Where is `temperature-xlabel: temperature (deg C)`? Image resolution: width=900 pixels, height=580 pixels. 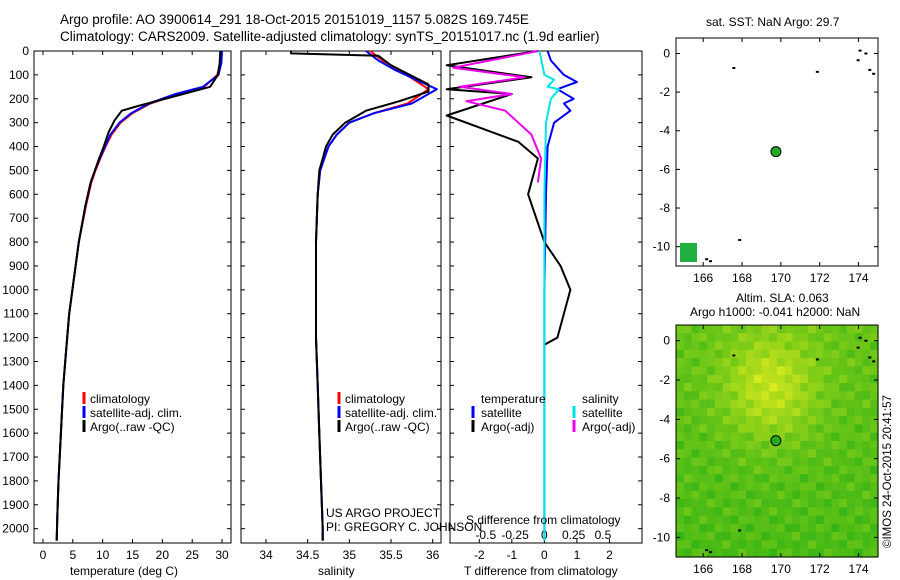 temperature-xlabel: temperature (deg C) is located at coordinates (124, 571).